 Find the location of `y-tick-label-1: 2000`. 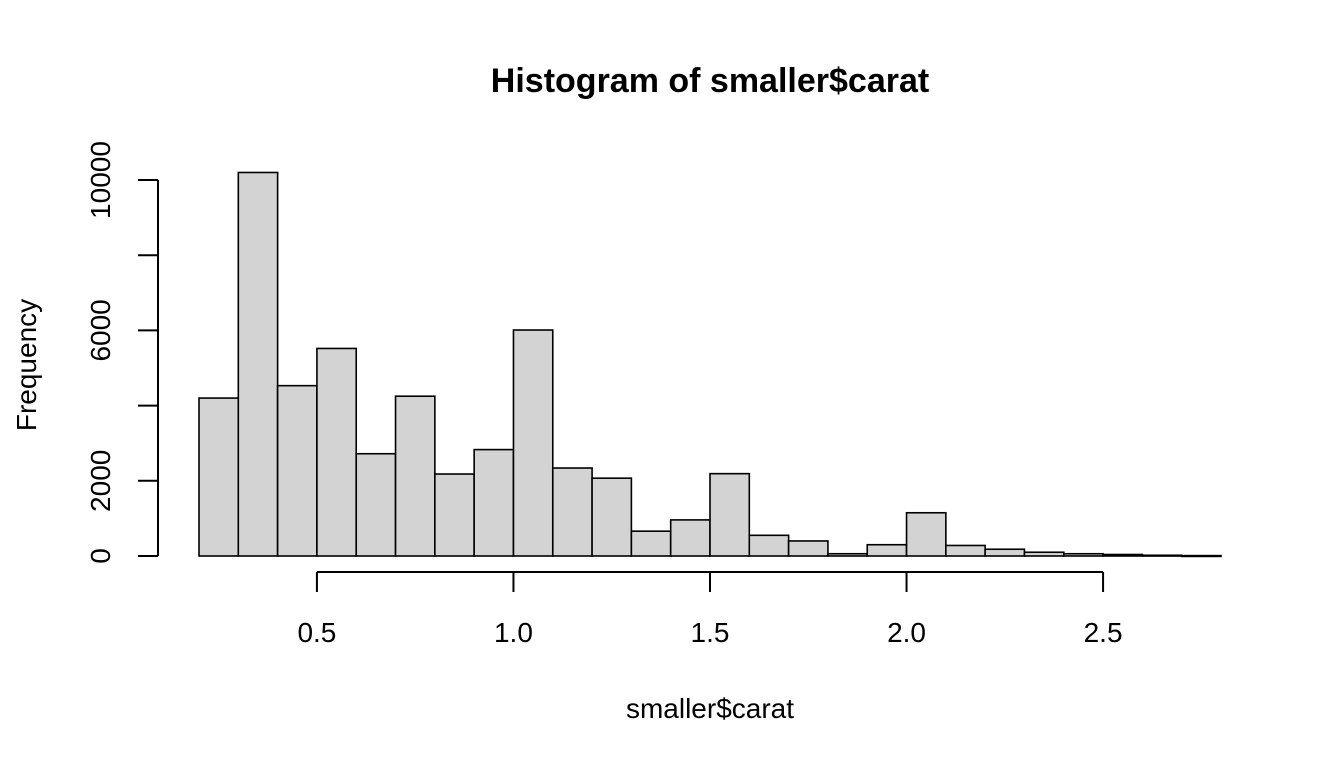

y-tick-label-1: 2000 is located at coordinates (100, 481).